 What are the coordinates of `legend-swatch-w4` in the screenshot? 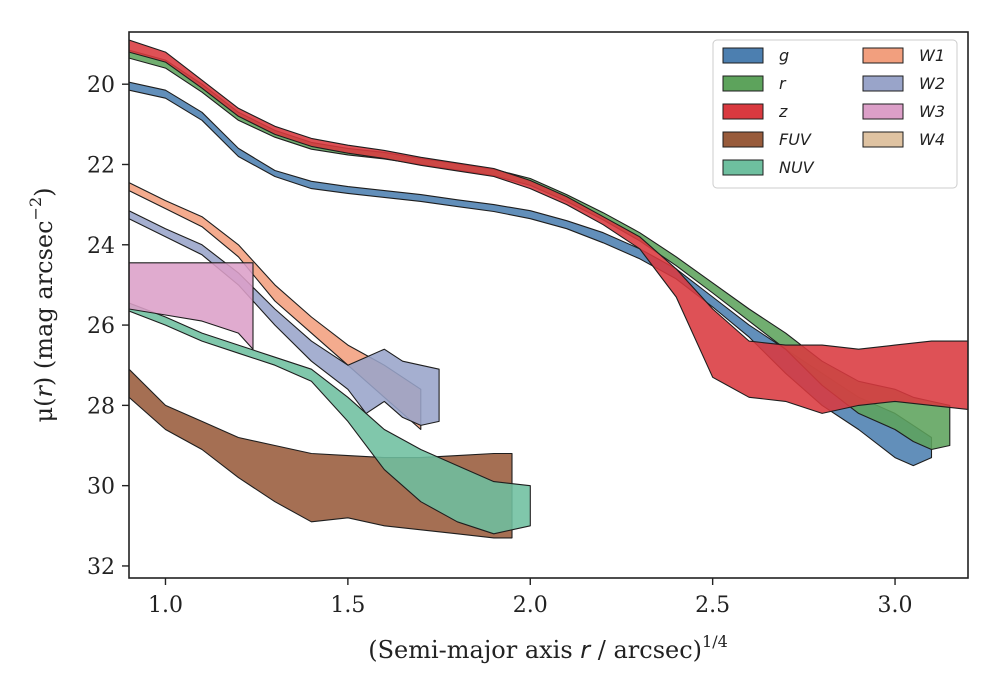 It's located at (883, 139).